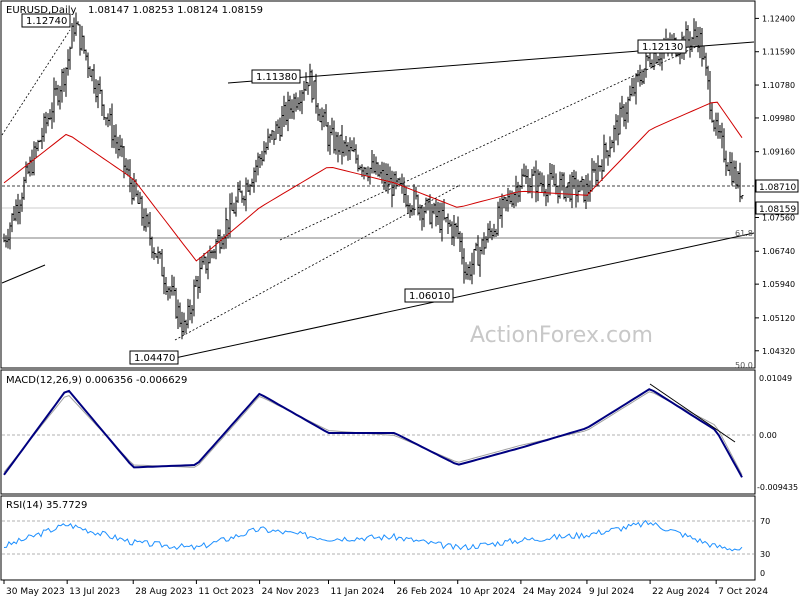 The width and height of the screenshot is (800, 604). Describe the element at coordinates (692, 413) in the screenshot. I see `macd-trendline` at that location.